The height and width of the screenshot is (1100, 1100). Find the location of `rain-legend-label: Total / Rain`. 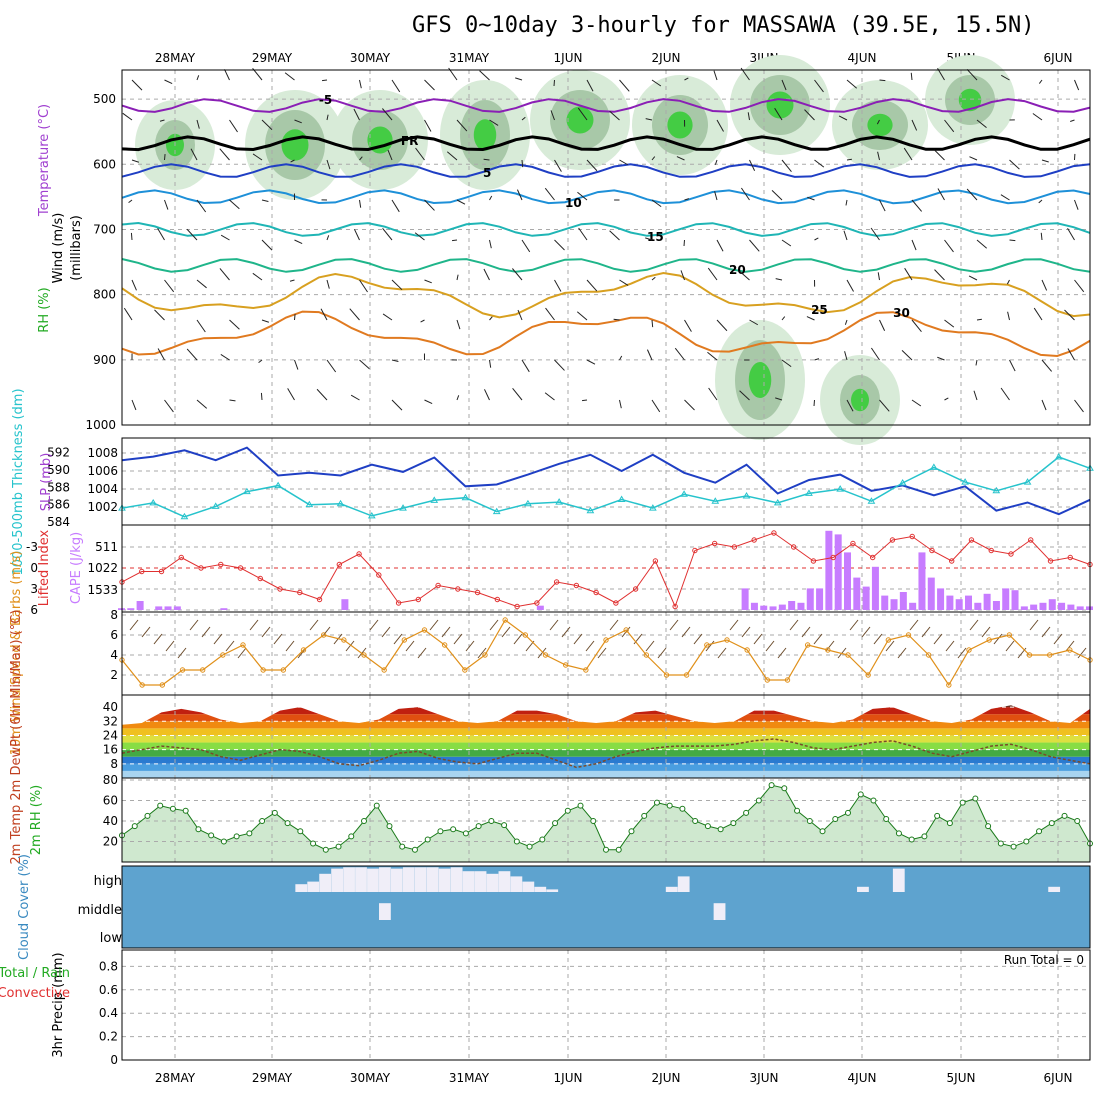

rain-legend-label: Total / Rain is located at coordinates (35, 973).